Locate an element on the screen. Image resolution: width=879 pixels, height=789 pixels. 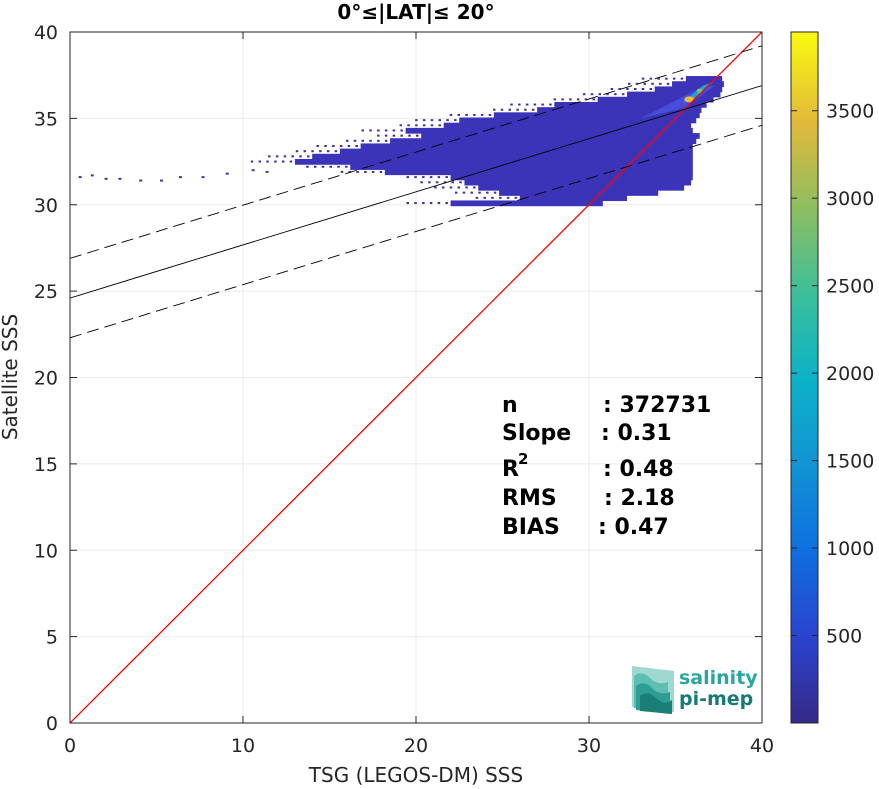
colorbar-tick-label: 500 is located at coordinates (844, 637).